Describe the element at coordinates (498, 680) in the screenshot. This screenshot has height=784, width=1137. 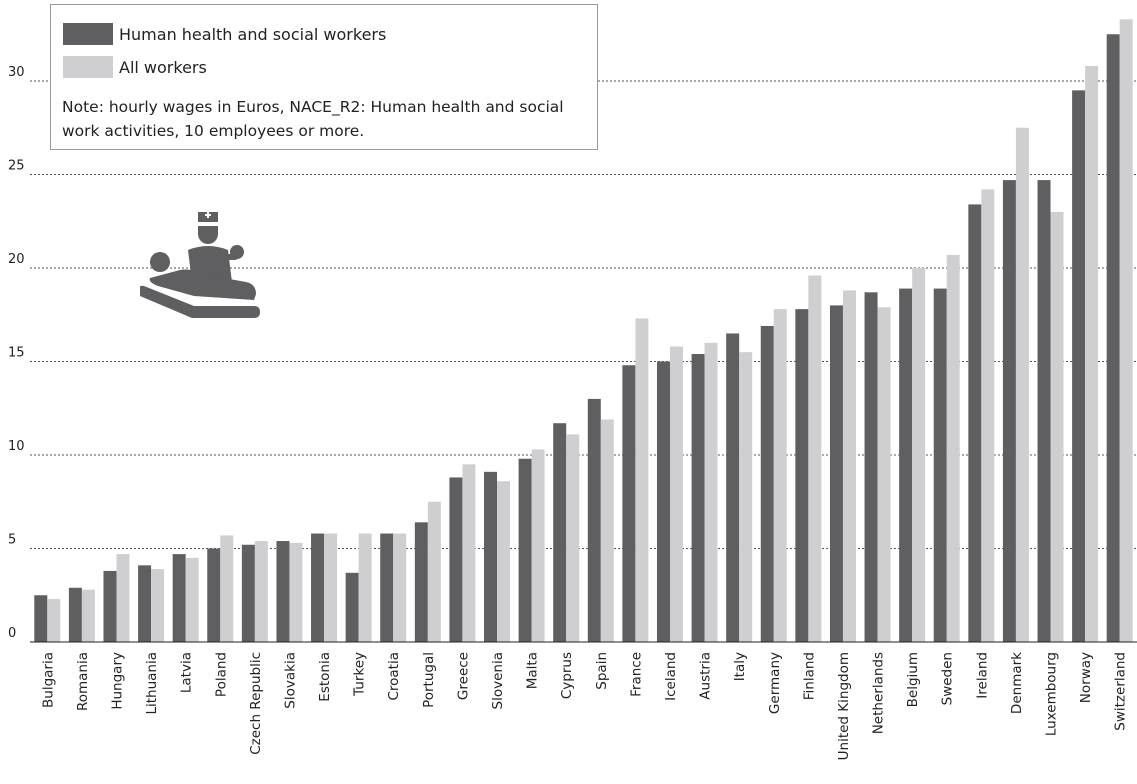
I see `x-category-label: Slovenia` at that location.